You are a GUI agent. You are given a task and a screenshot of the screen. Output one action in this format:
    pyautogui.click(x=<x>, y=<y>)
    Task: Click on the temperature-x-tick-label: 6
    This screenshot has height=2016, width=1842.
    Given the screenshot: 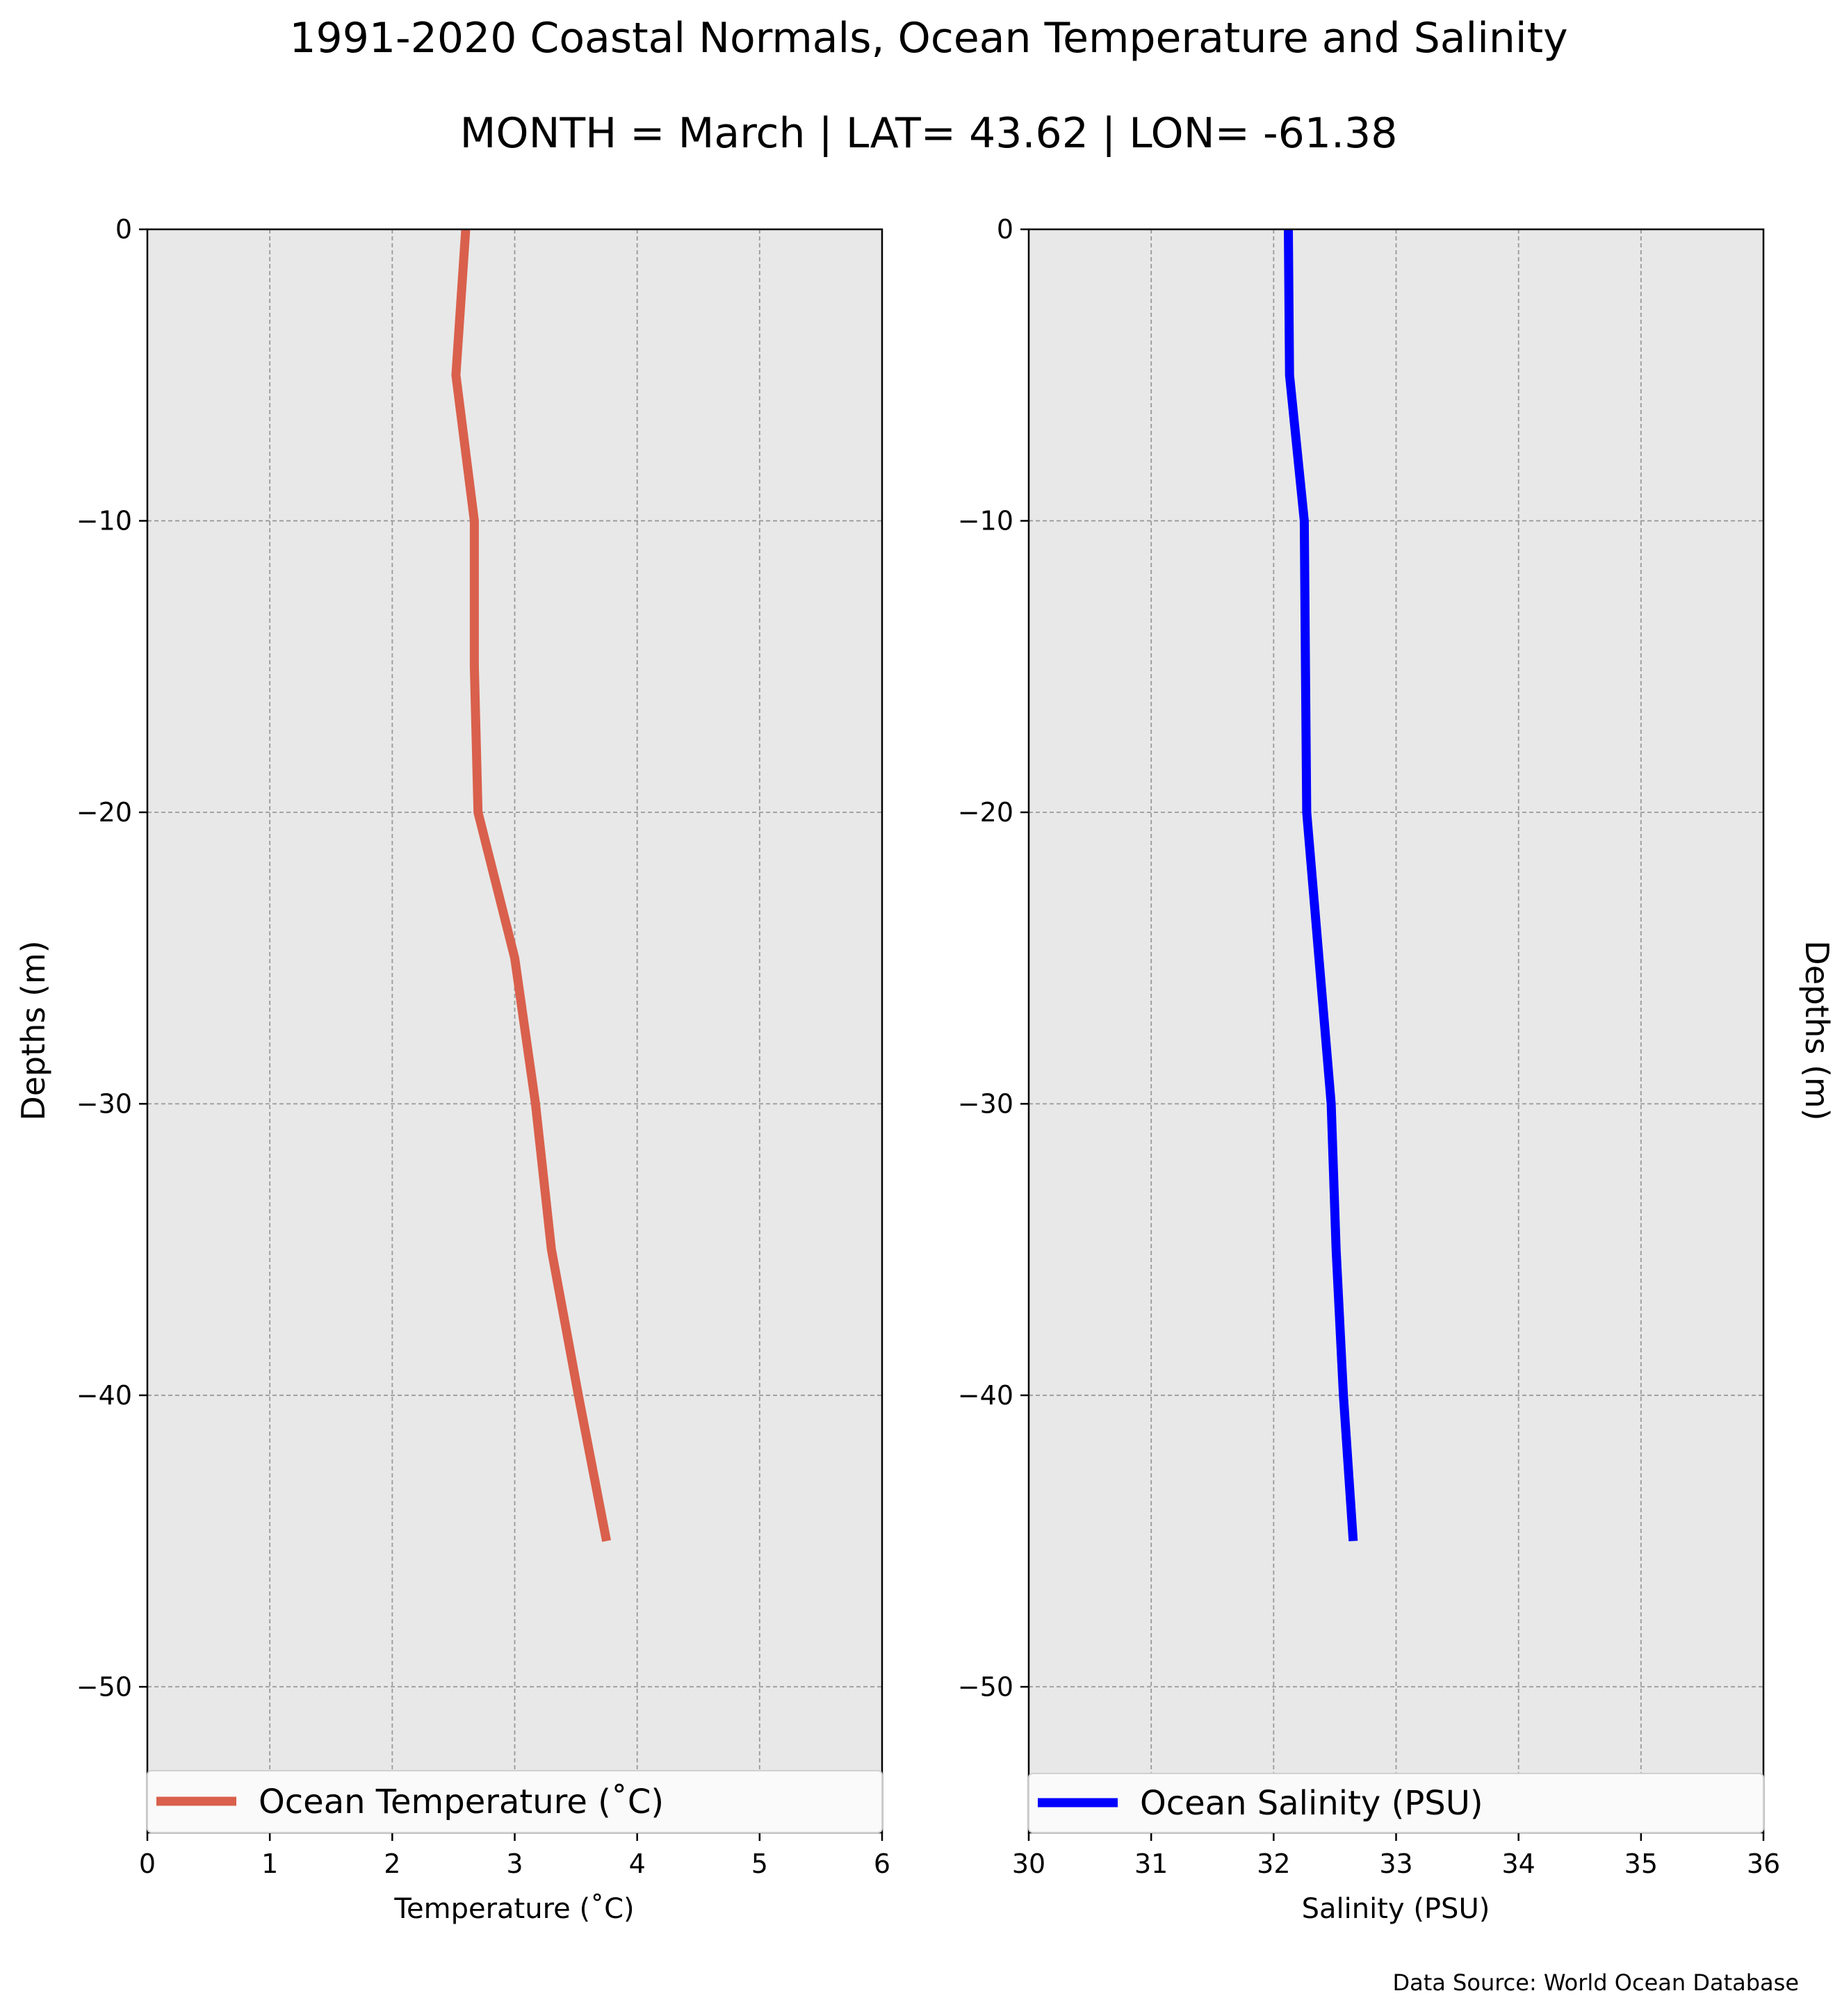 What is the action you would take?
    pyautogui.click(x=882, y=1864)
    